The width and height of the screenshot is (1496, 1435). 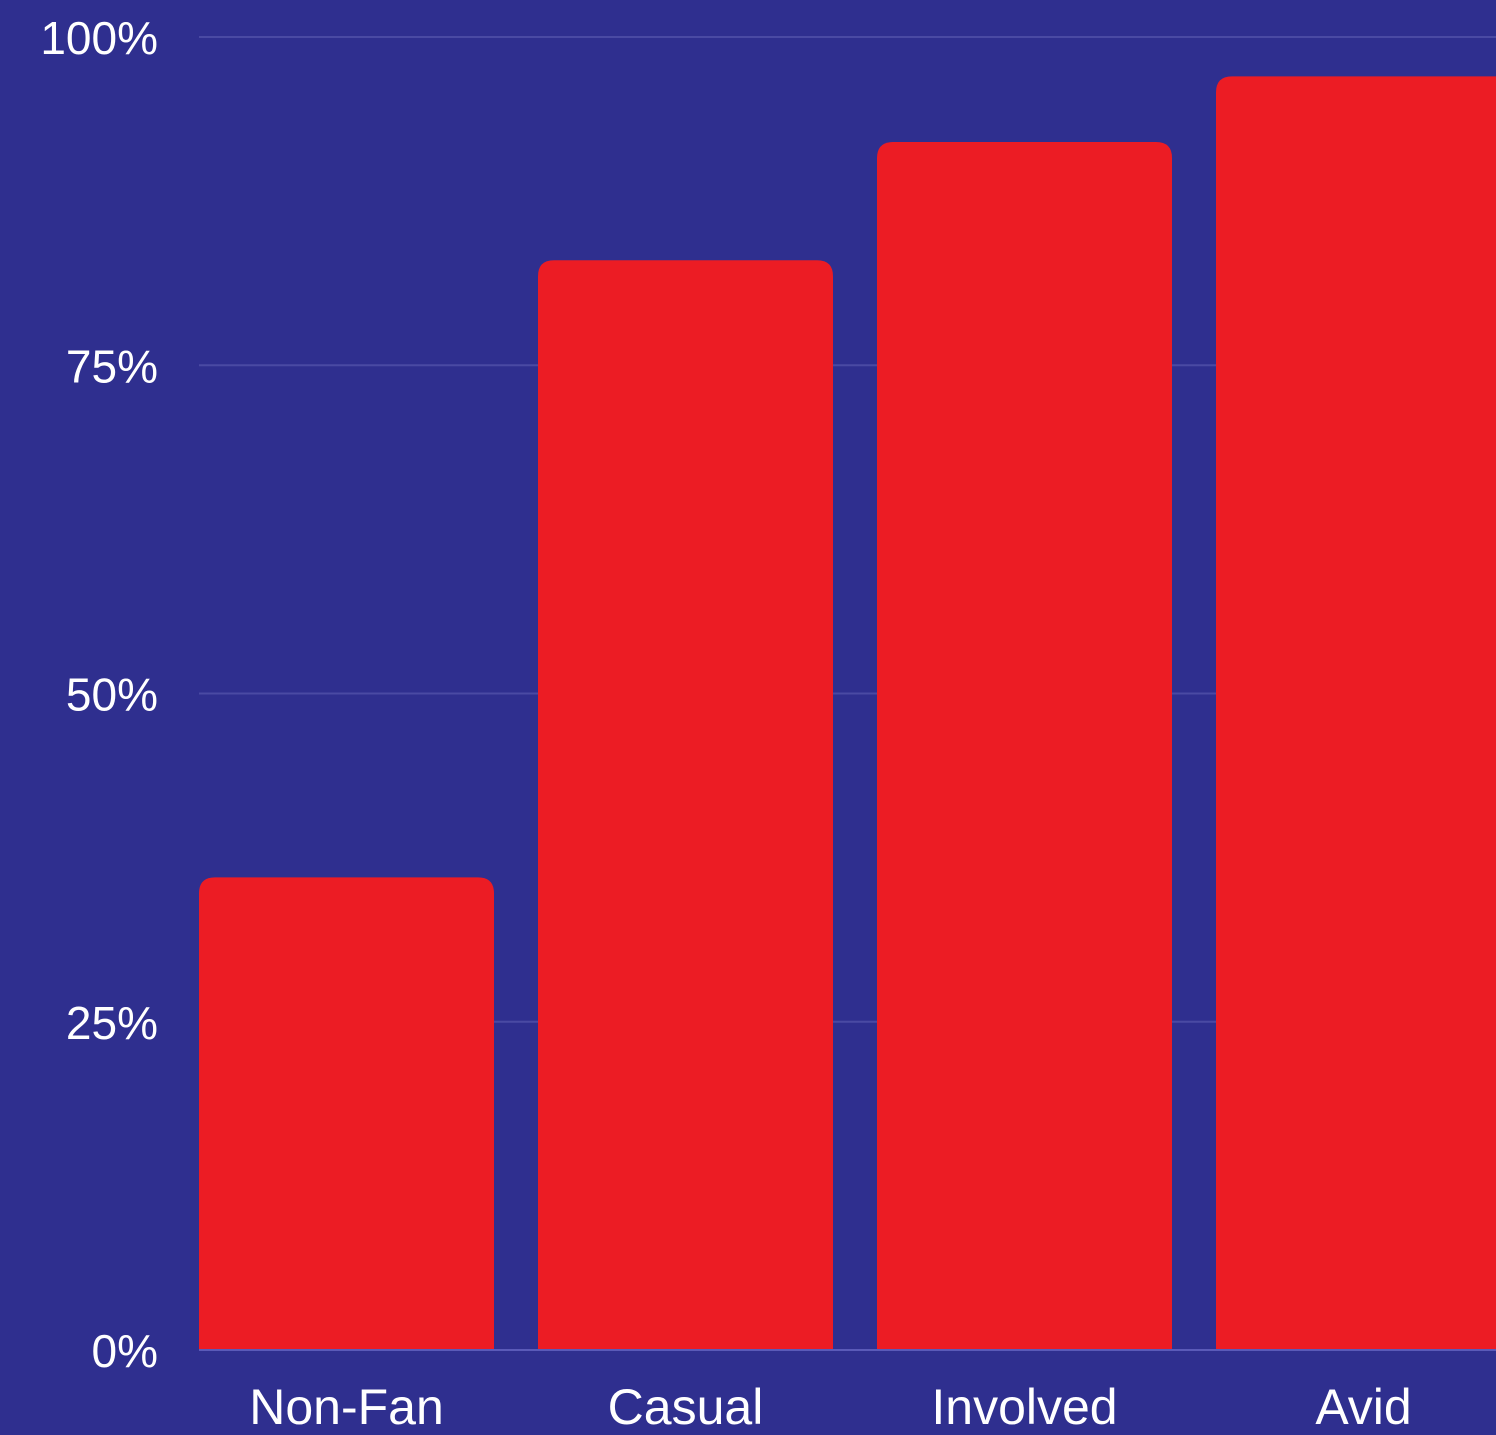 What do you see at coordinates (830, 1407) in the screenshot?
I see `x-tick-labels: Non-Fan Casual Involved Avid` at bounding box center [830, 1407].